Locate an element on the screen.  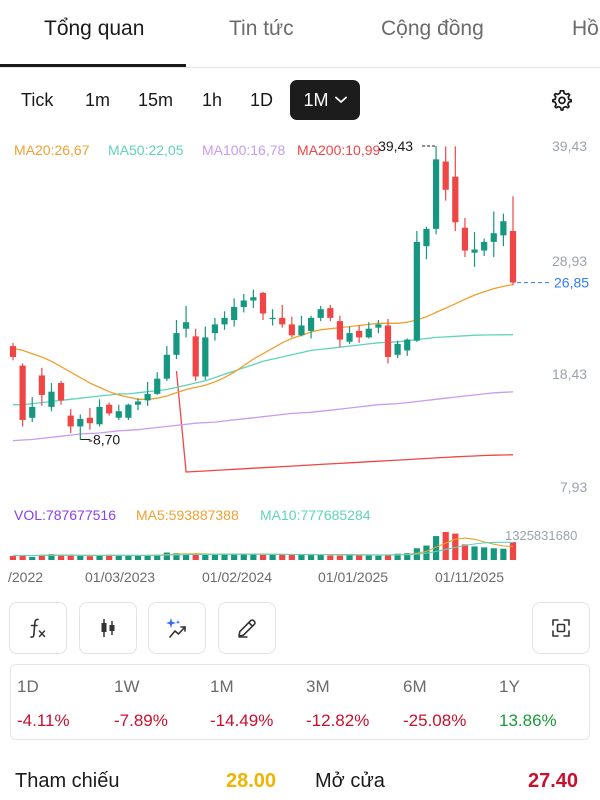
performance-period-label: 1D is located at coordinates (28, 686).